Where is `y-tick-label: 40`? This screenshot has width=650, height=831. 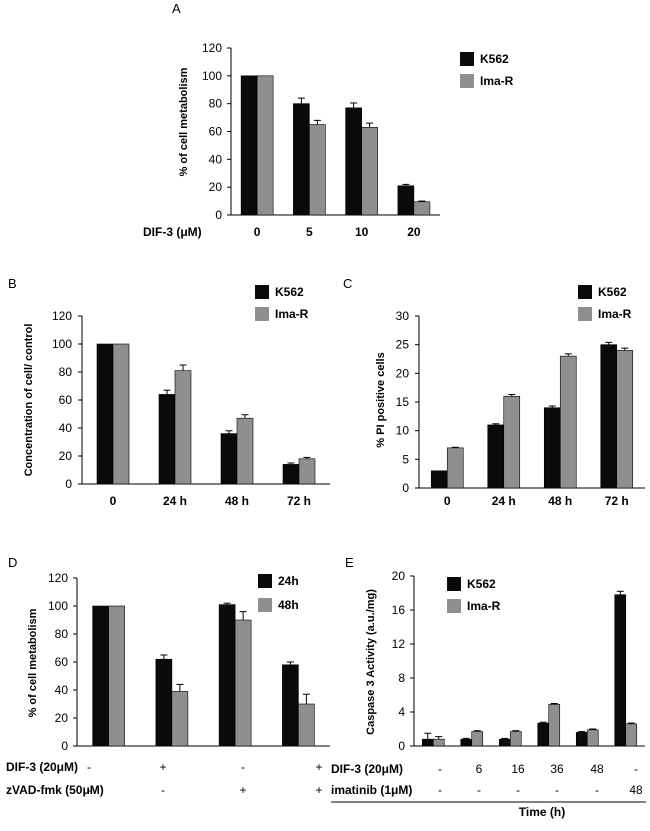
y-tick-label: 40 is located at coordinates (216, 159).